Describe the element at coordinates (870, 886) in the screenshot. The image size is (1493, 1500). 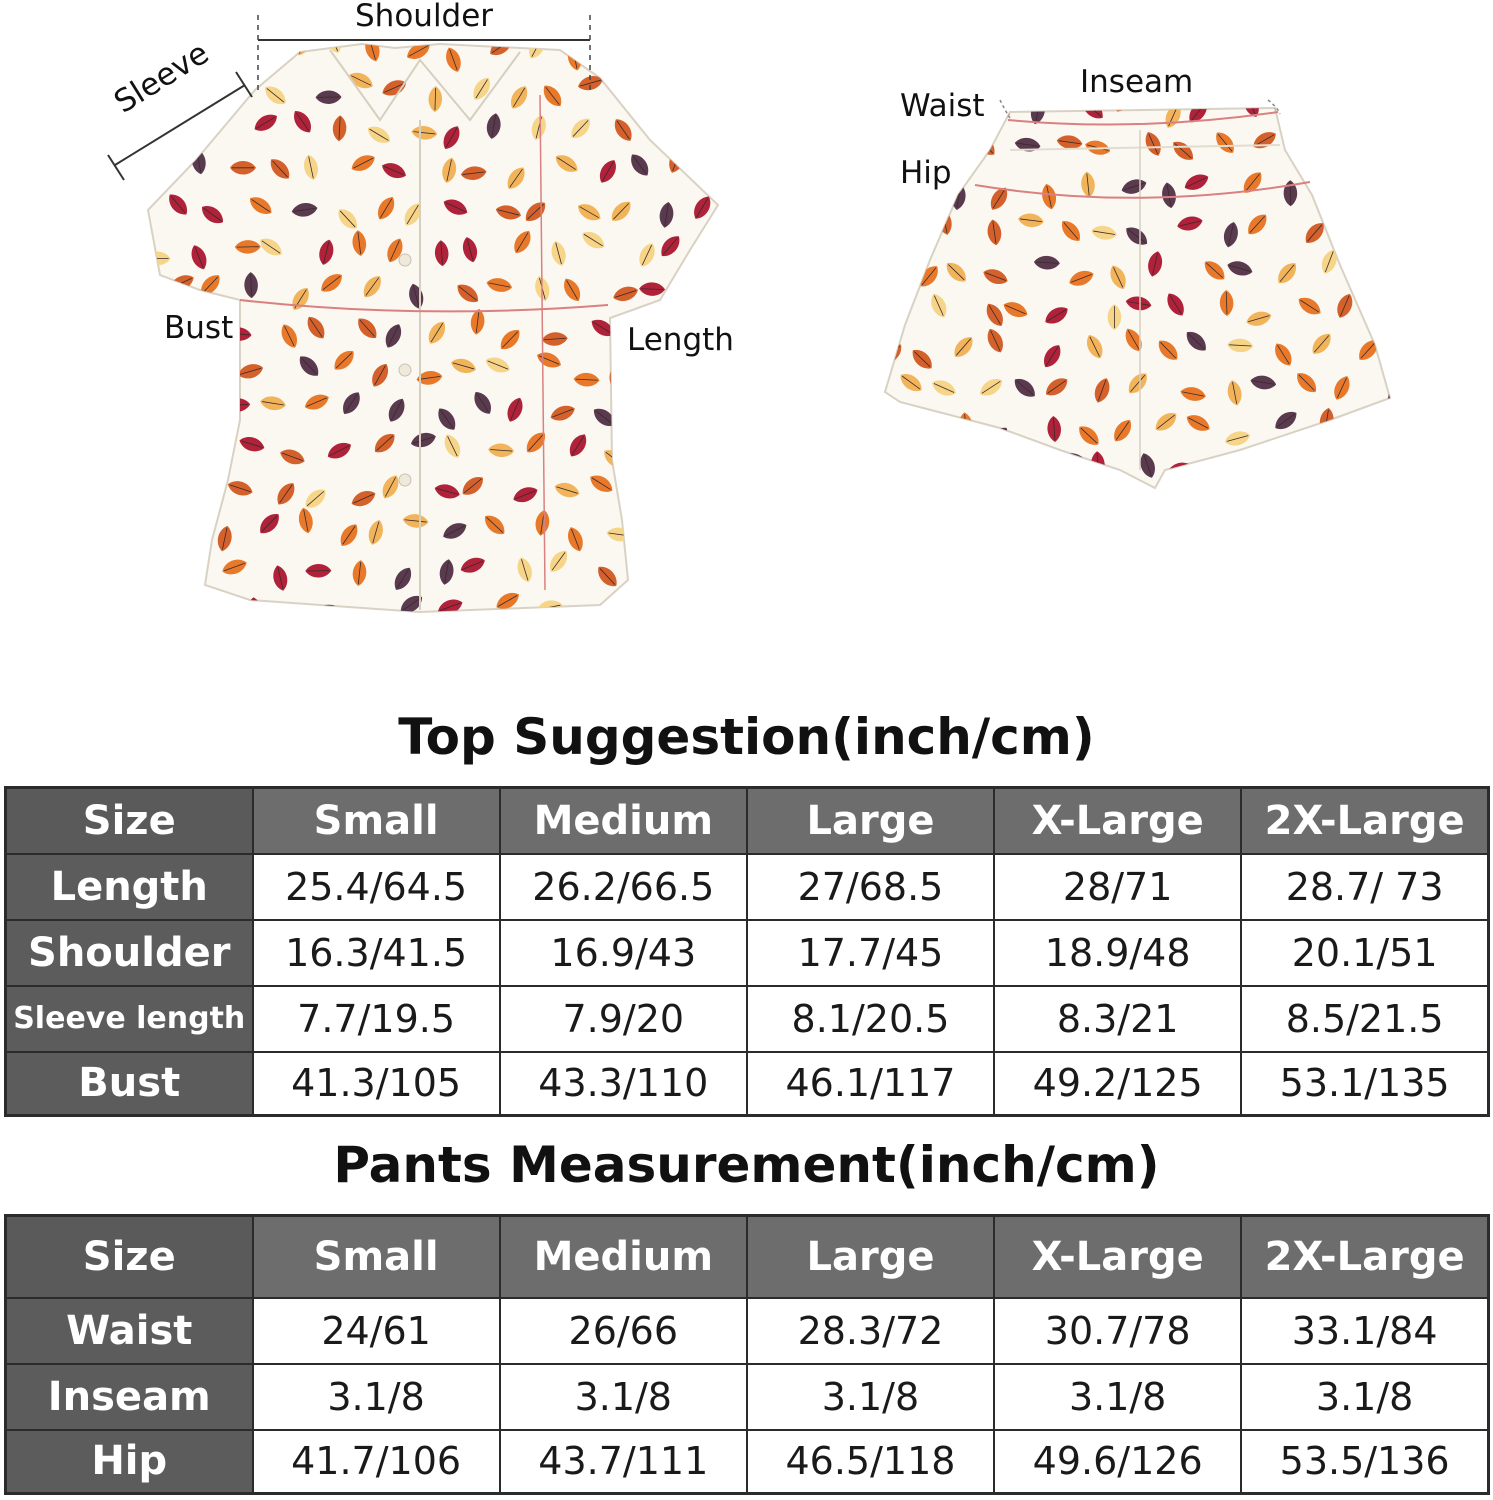
I see `table-cell: 27/68.5` at that location.